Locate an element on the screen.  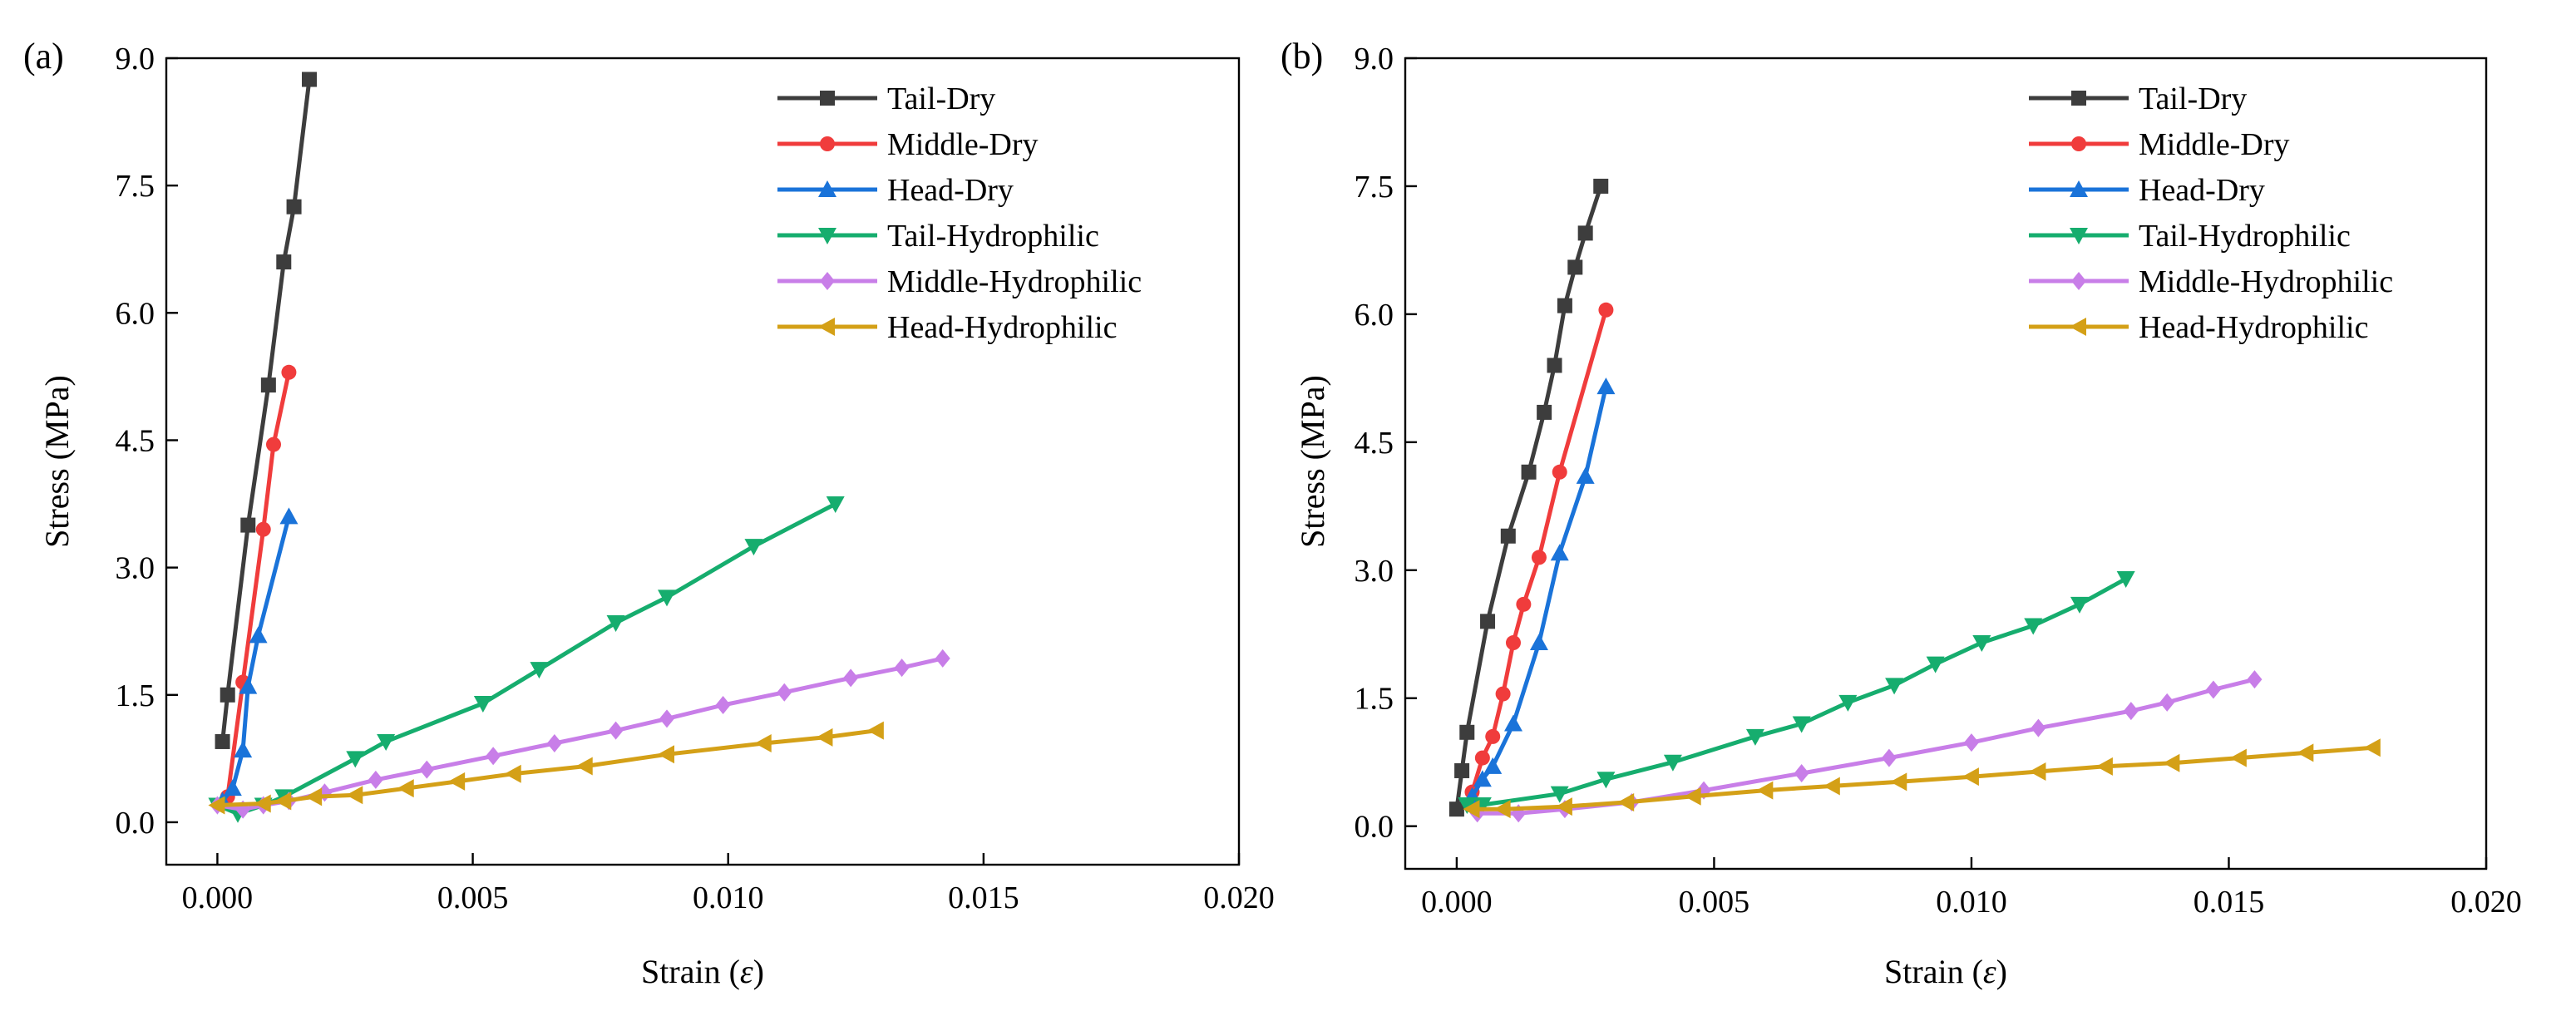
legend-marker-head-hydrophilic is located at coordinates (826, 327).